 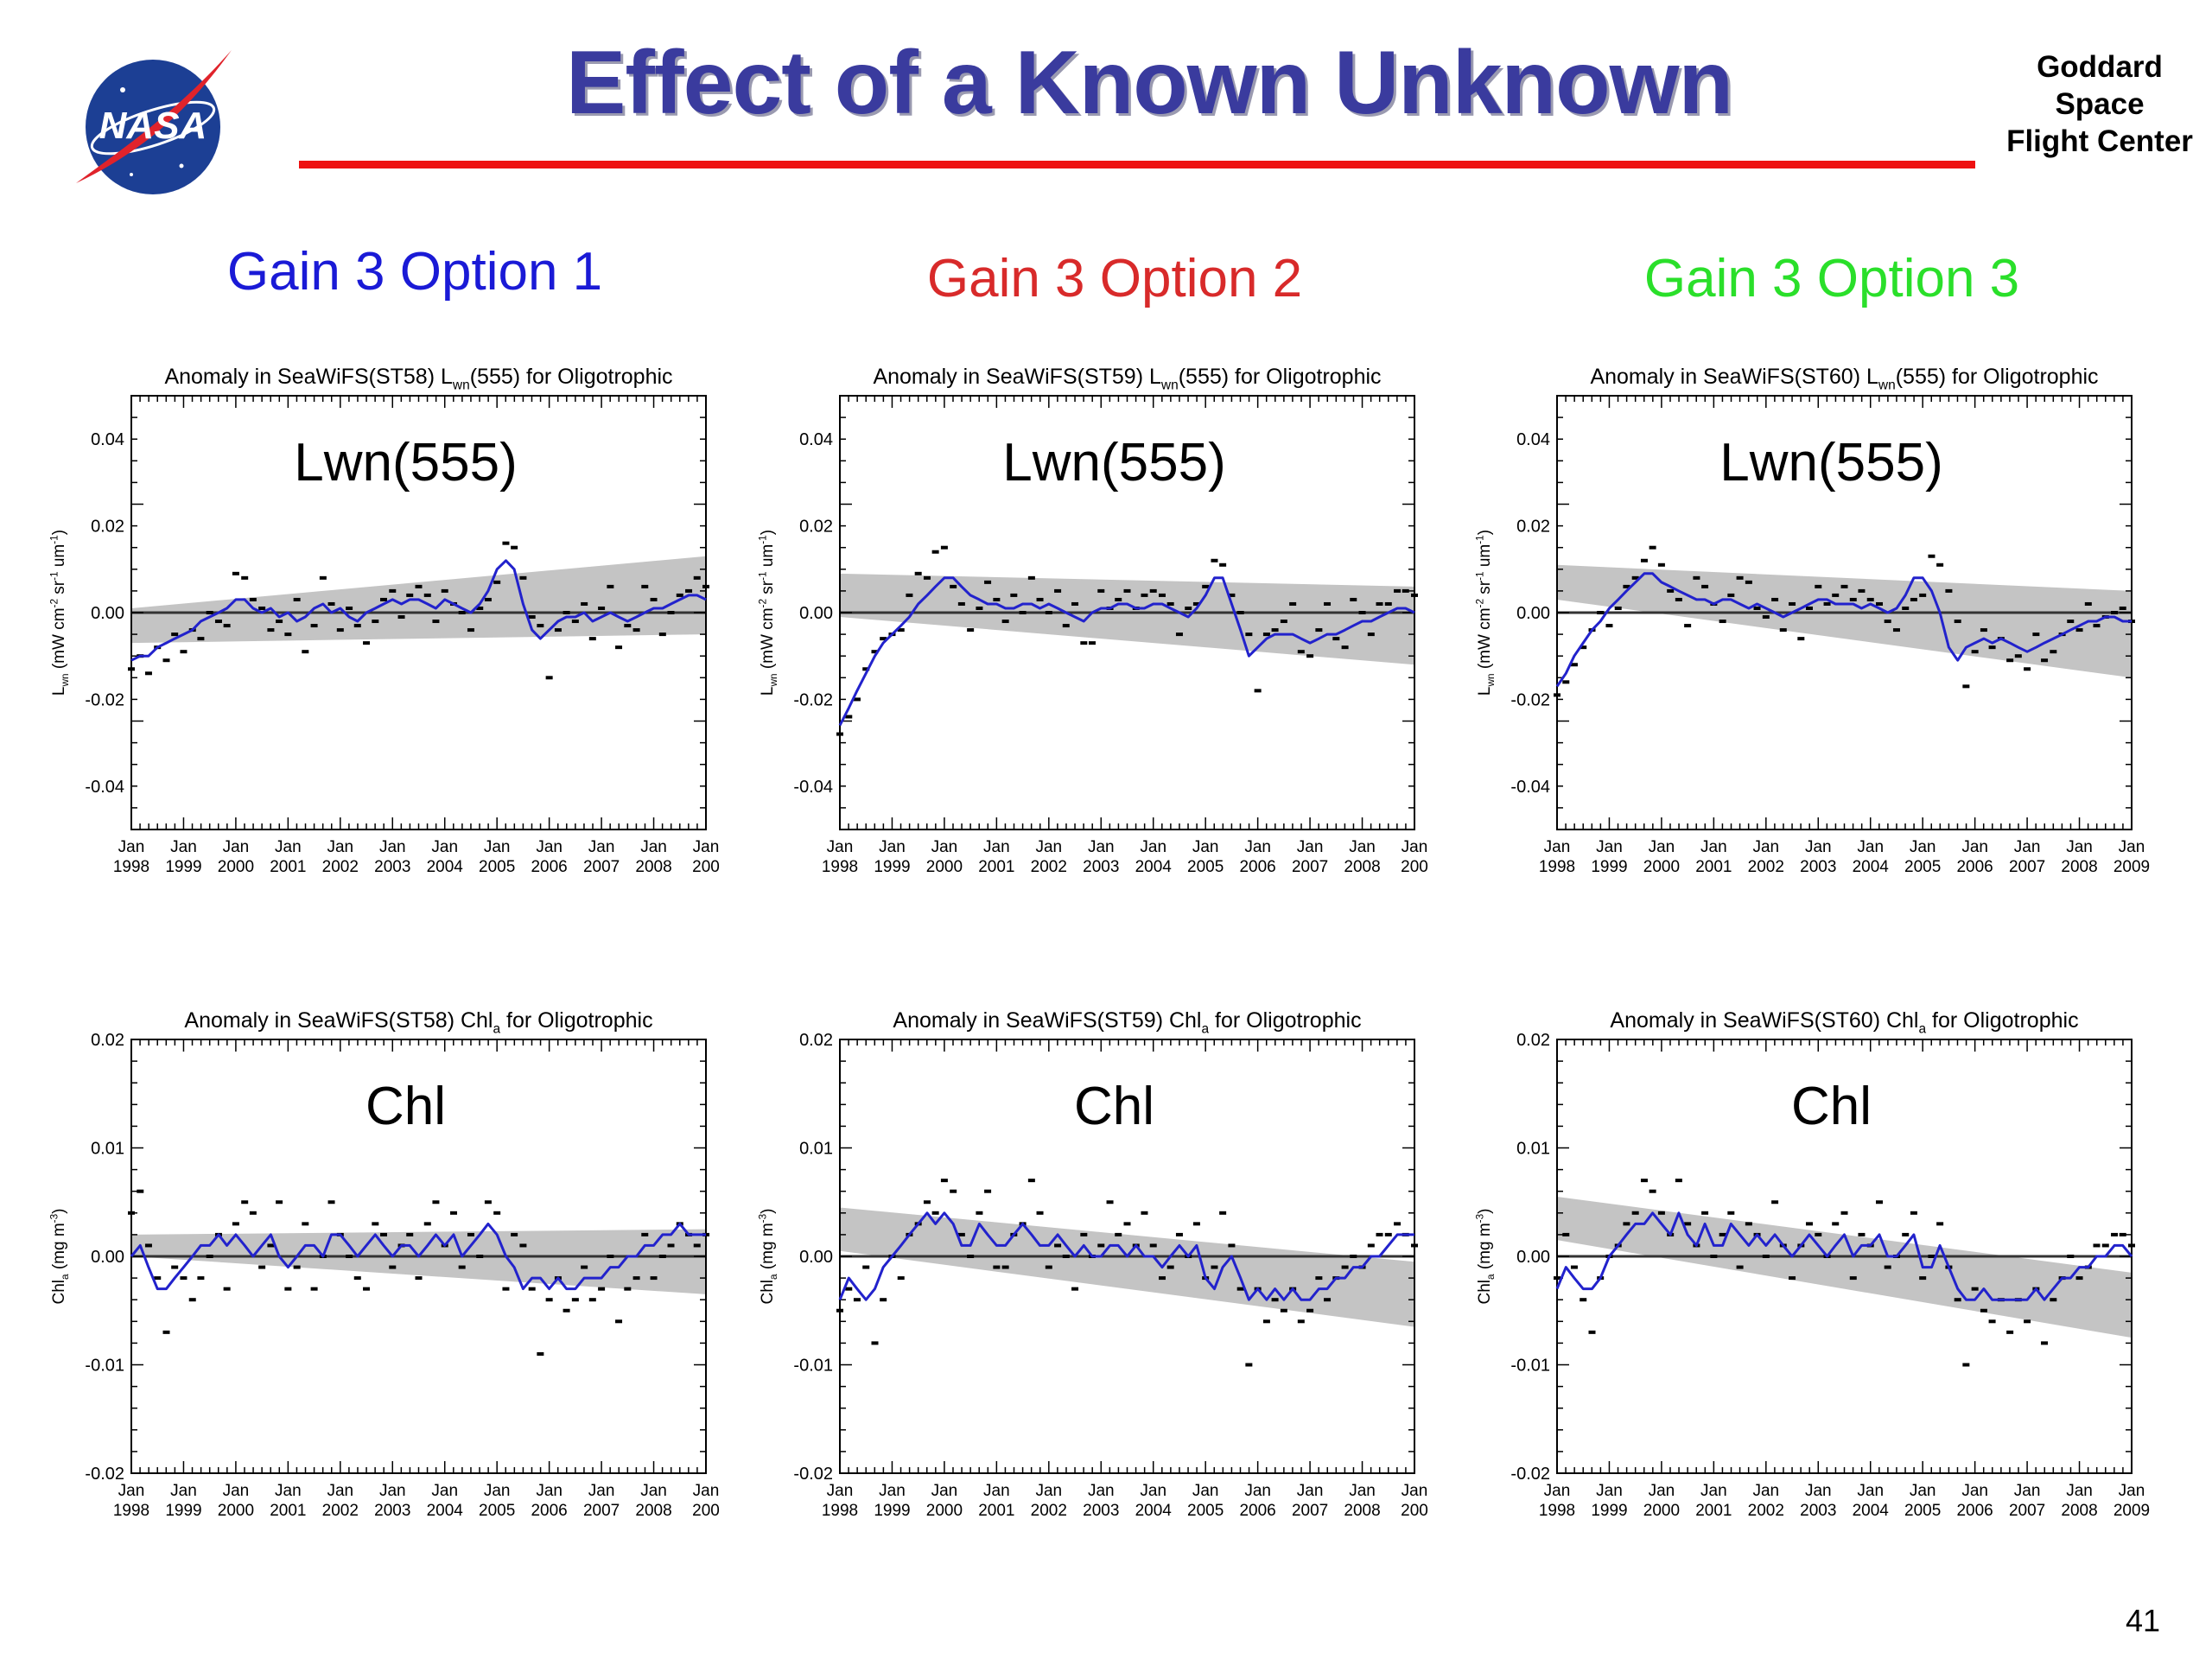 I want to click on x-tick-label: 2007, so click(x=601, y=1511).